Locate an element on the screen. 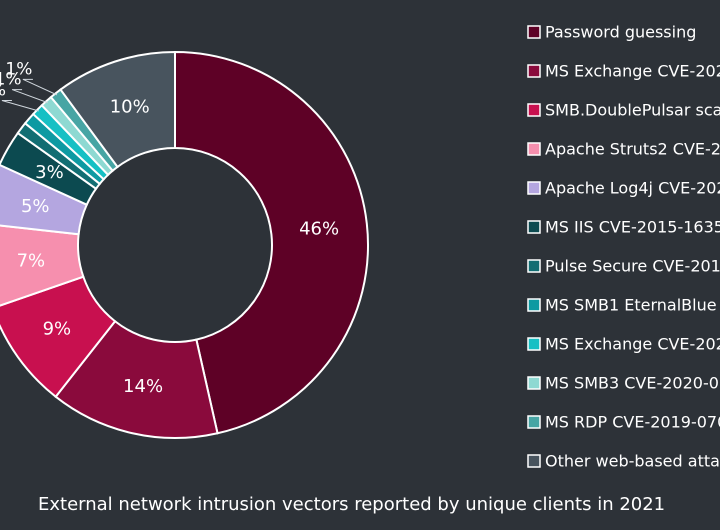  legend-label: MS Exchange CVE-202 is located at coordinates (632, 344).